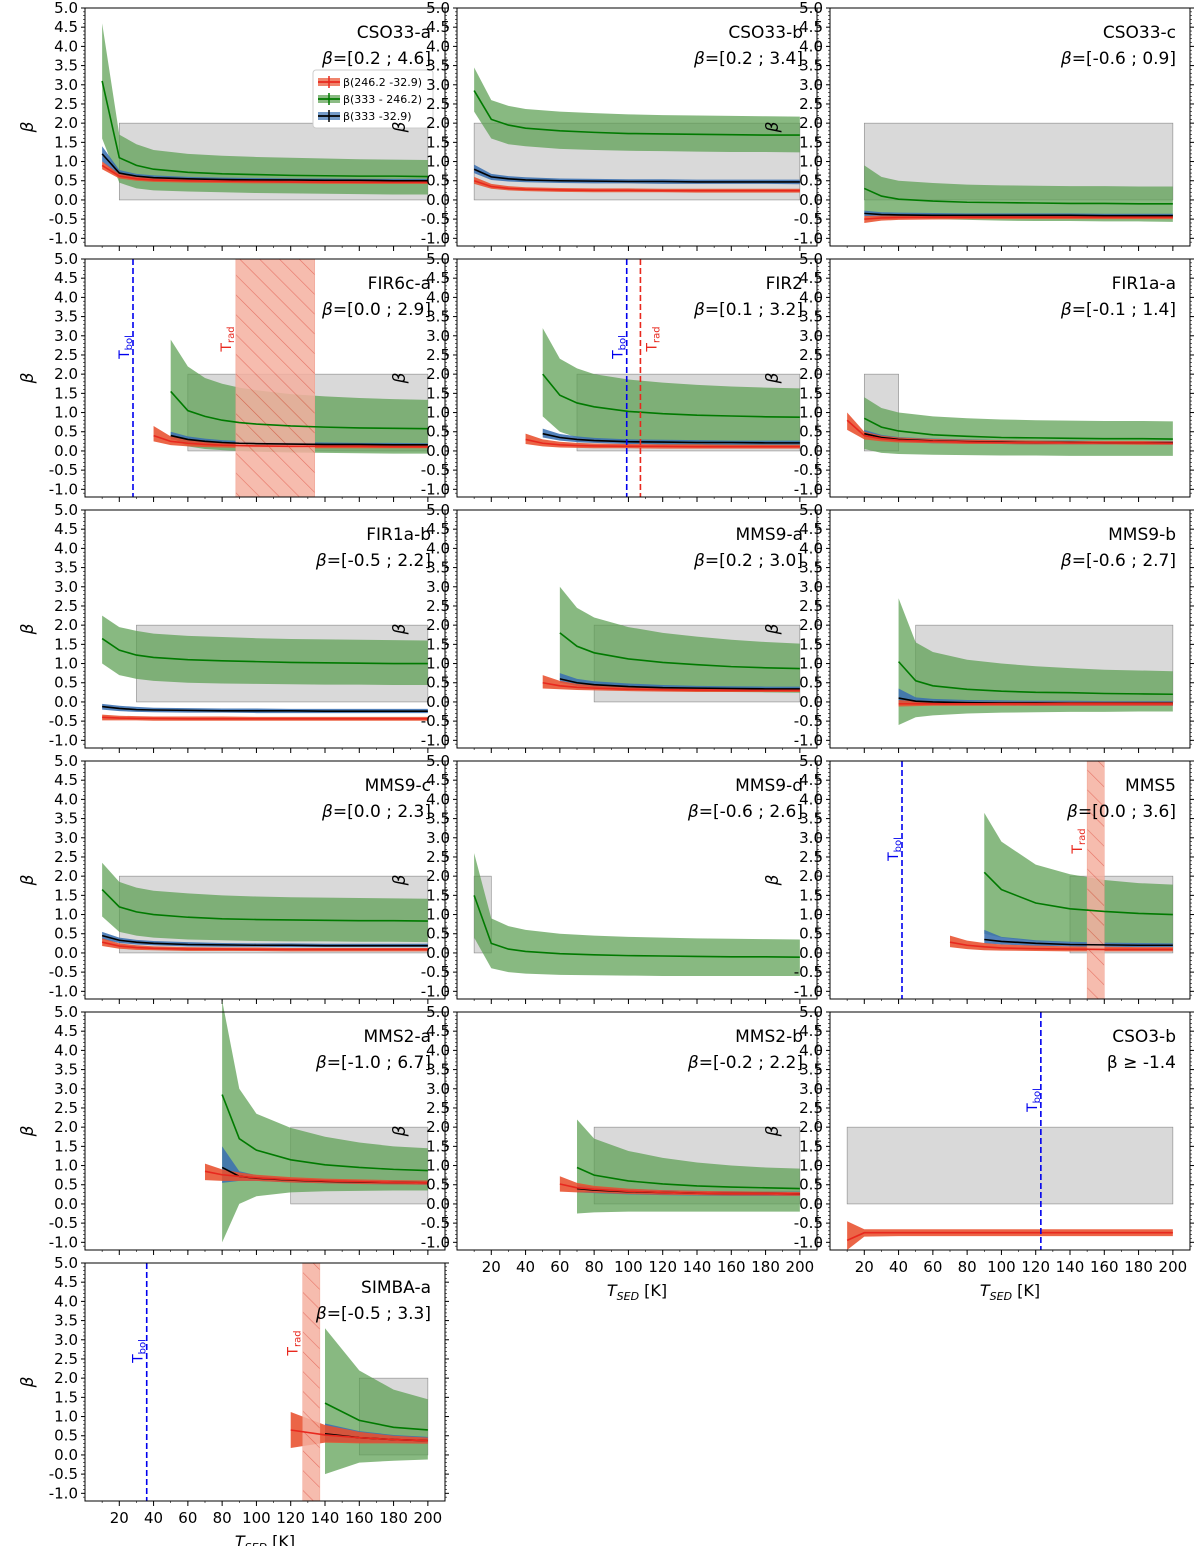 The width and height of the screenshot is (1200, 1546). Describe the element at coordinates (748, 59) in the screenshot. I see `beta-range-label: β=[0.2 ; 3.4]` at that location.